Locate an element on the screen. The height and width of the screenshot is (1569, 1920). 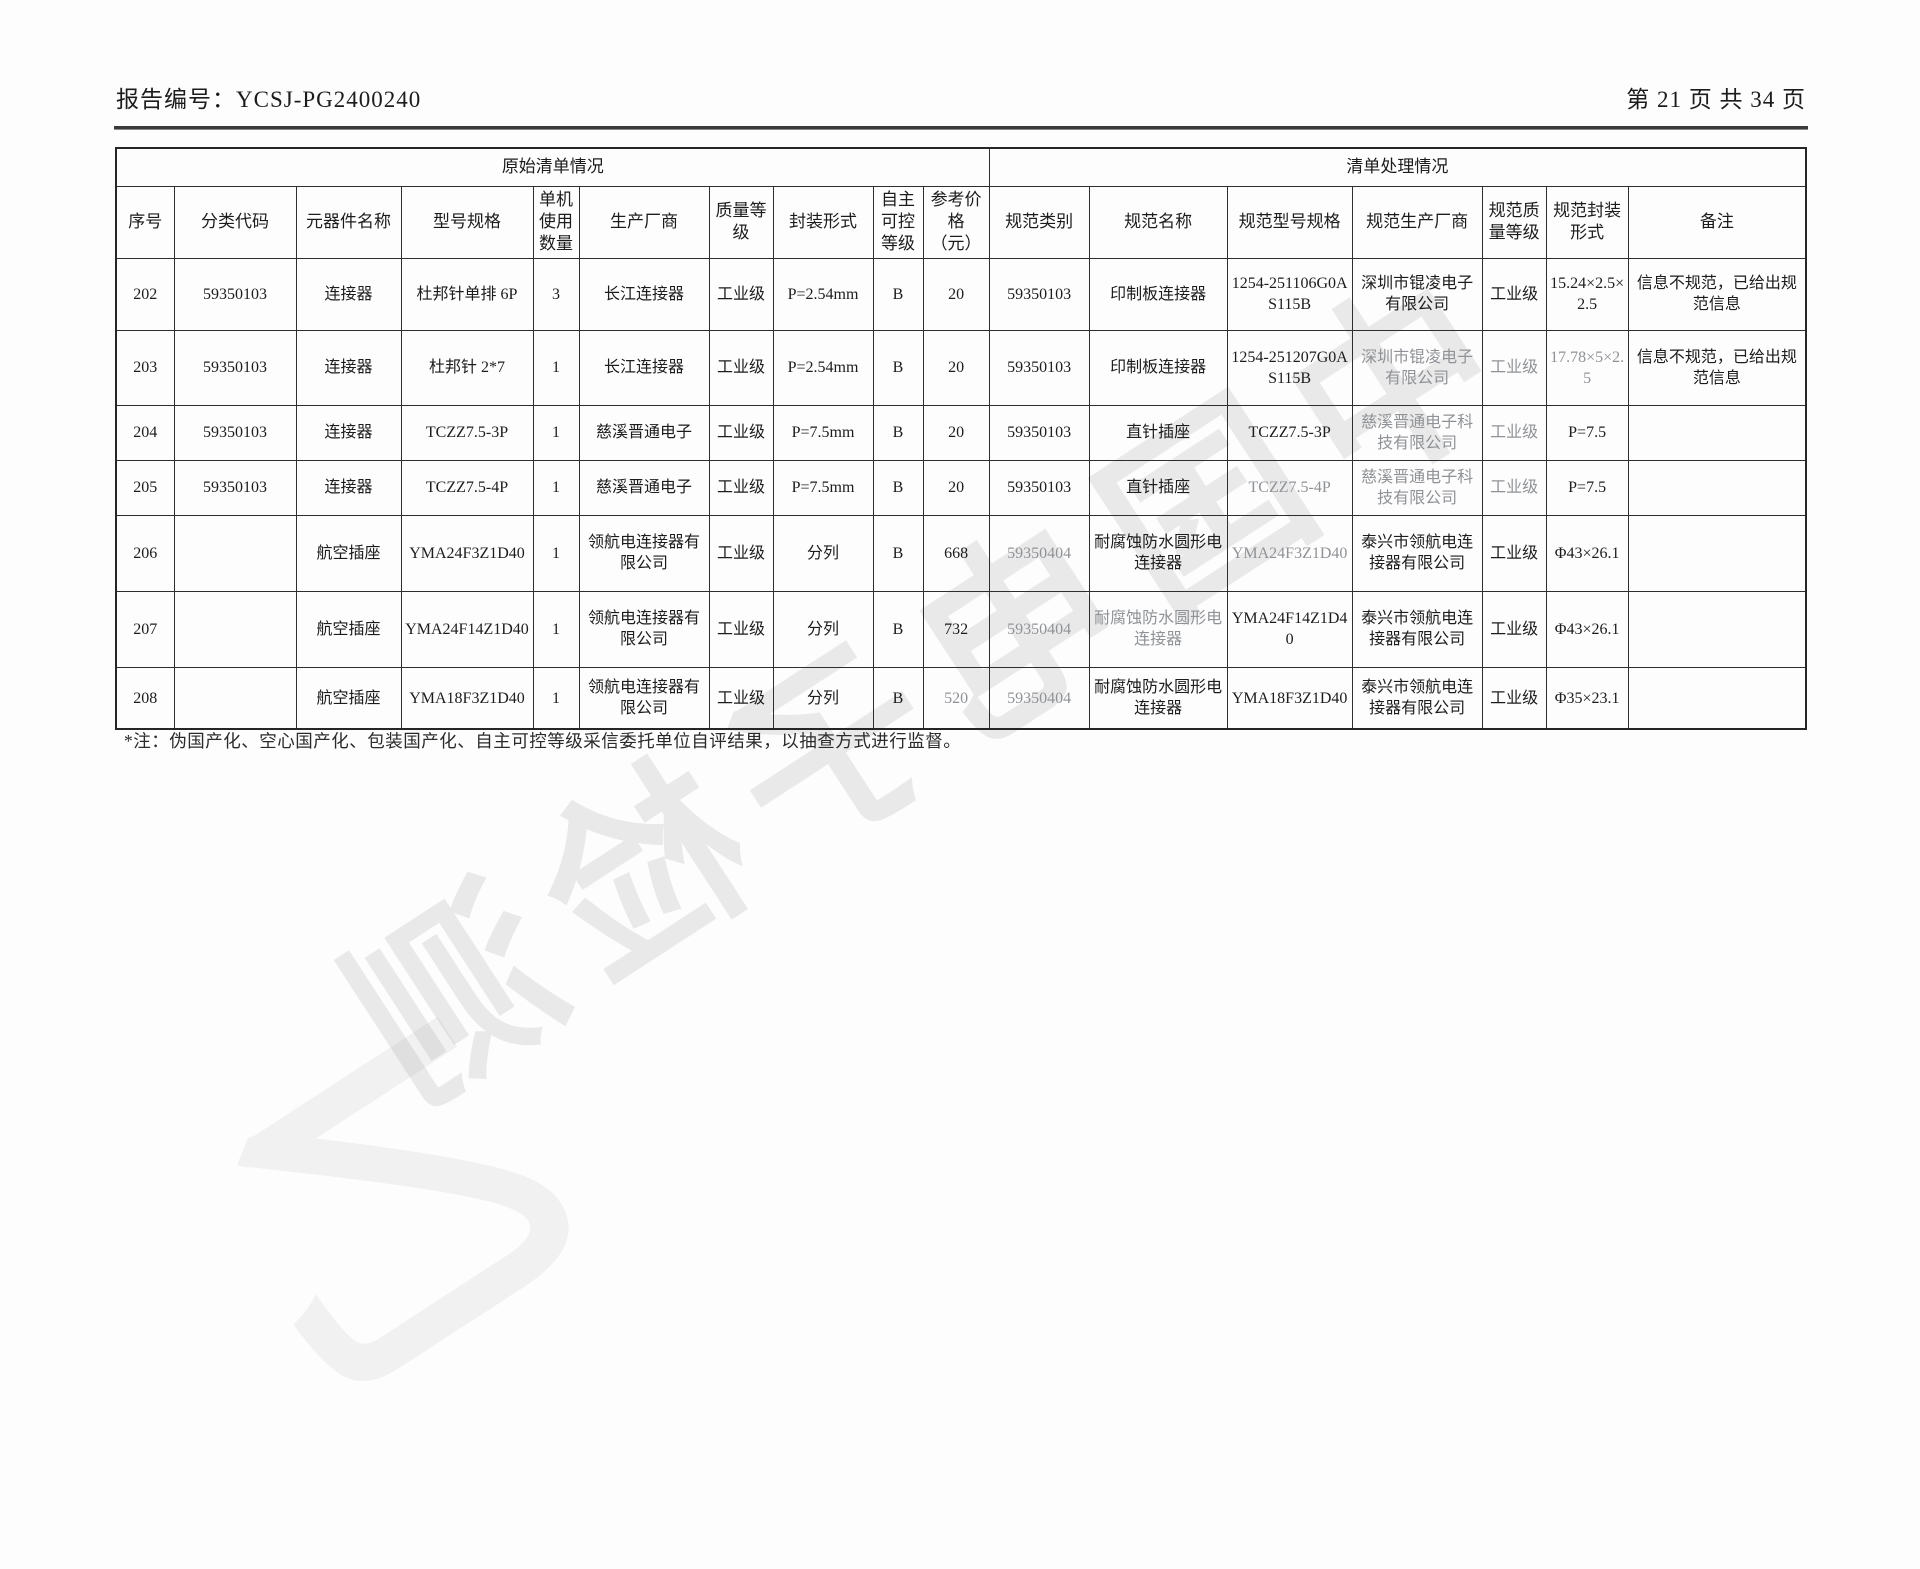
table-cell: 慈溪晋通电子 is located at coordinates (644, 487).